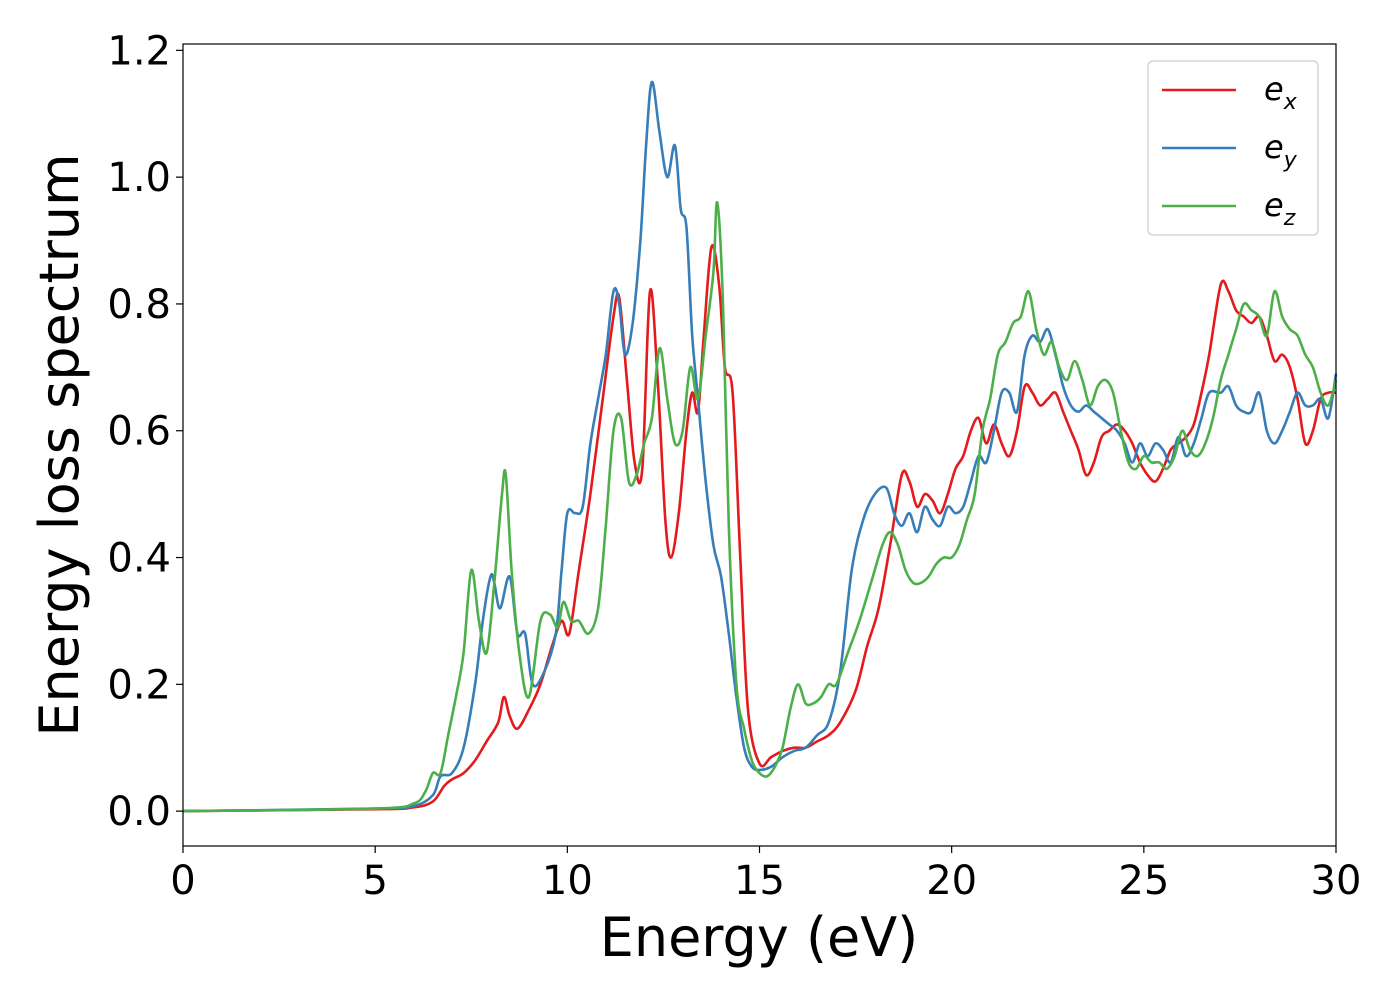 The height and width of the screenshot is (1000, 1400). Describe the element at coordinates (139, 559) in the screenshot. I see `y-tick-label: 0.4` at that location.